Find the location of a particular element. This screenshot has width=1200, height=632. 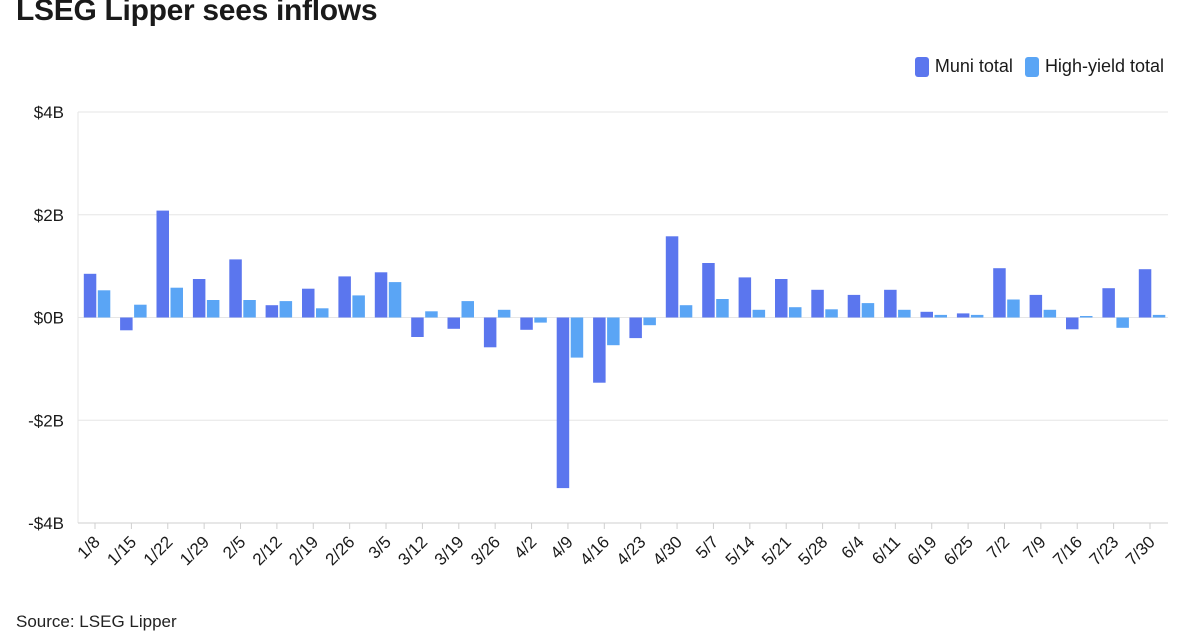

y-tick-label: -$2B is located at coordinates (46, 420).